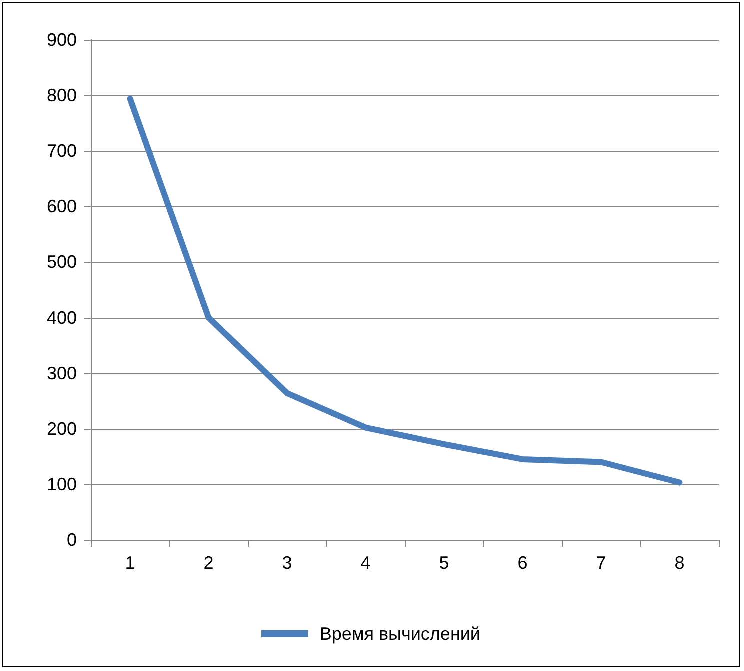 The width and height of the screenshot is (744, 671). What do you see at coordinates (679, 563) in the screenshot?
I see `x-tick-label: 8` at bounding box center [679, 563].